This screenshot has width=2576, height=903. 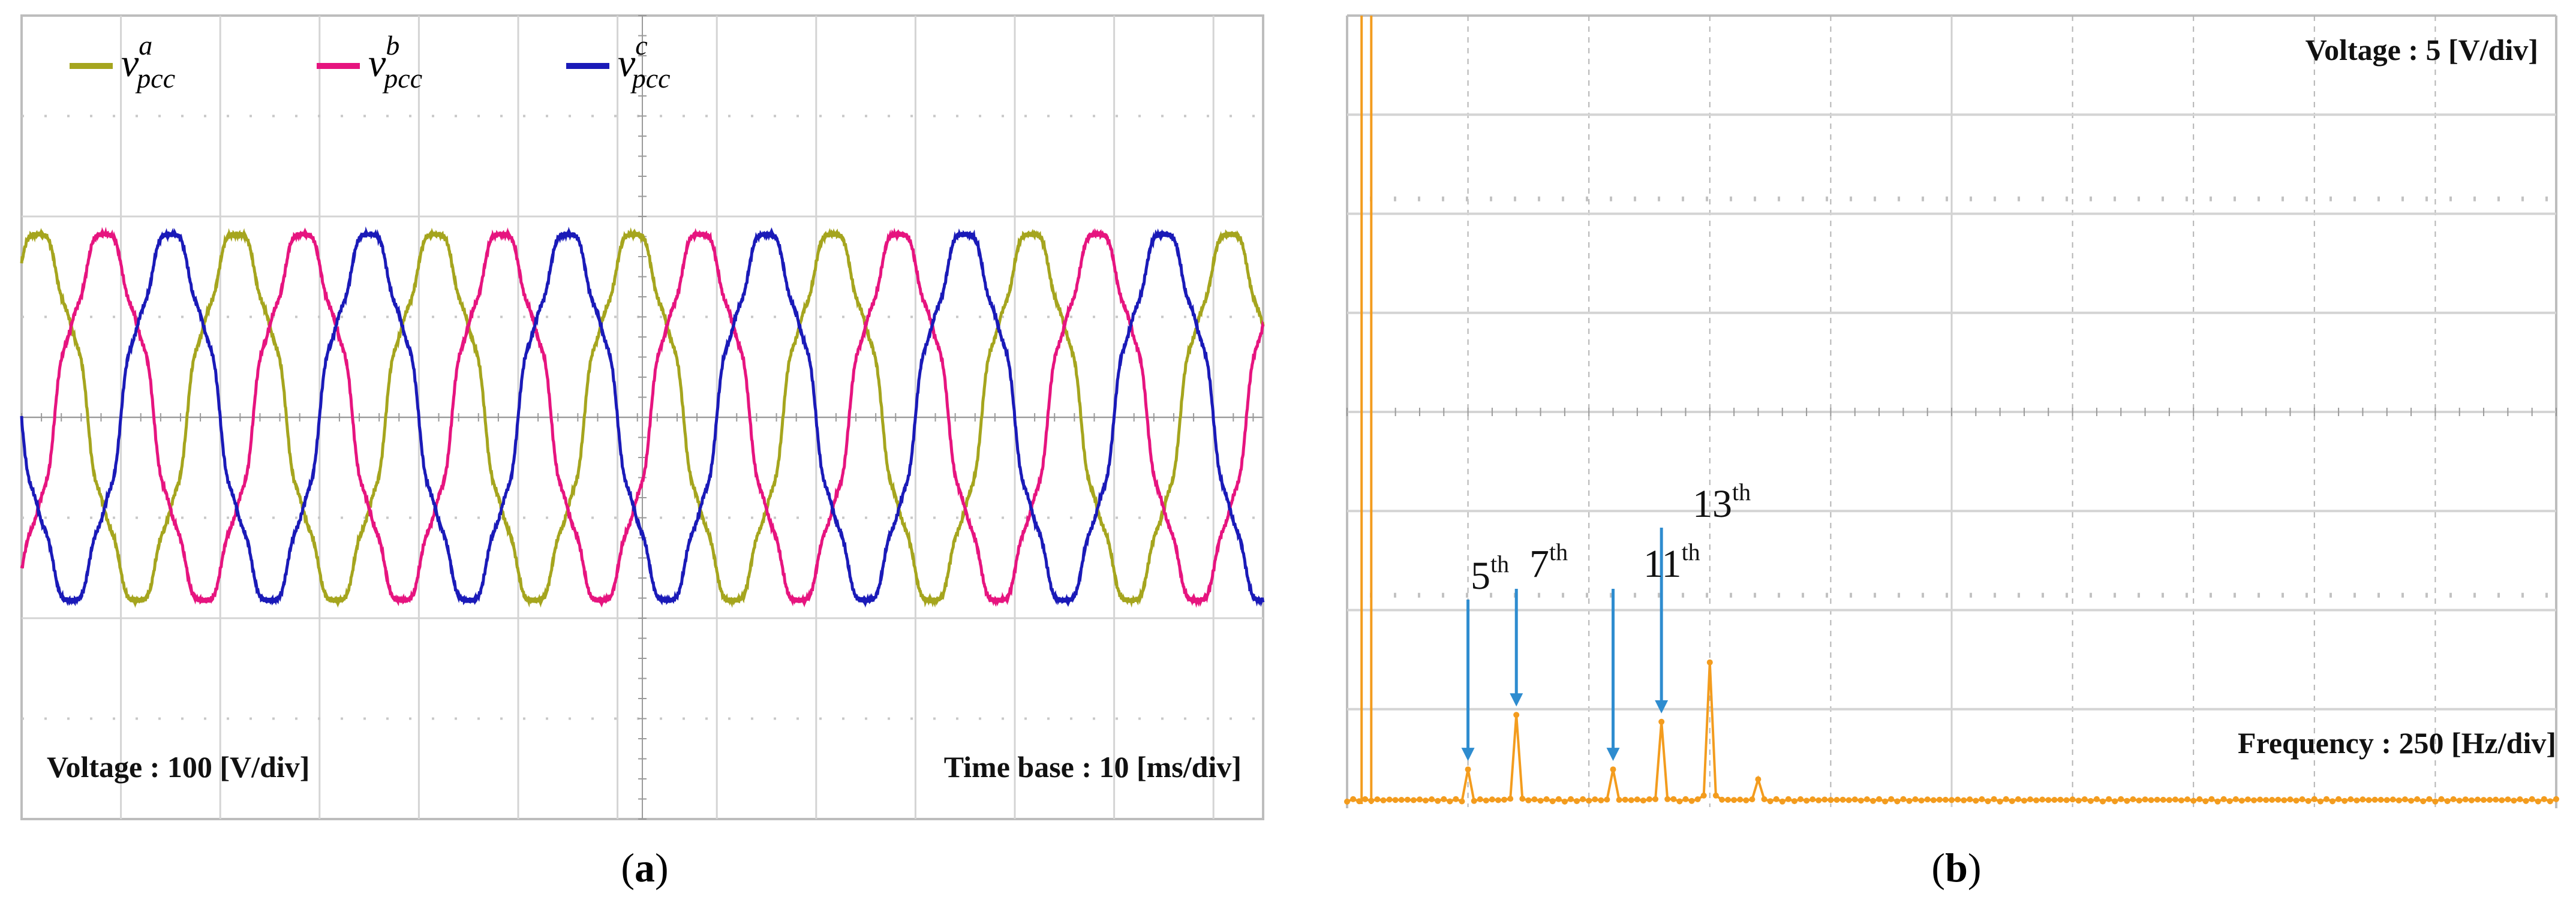 I want to click on panel-b-harmonic-arrows, so click(x=1565, y=644).